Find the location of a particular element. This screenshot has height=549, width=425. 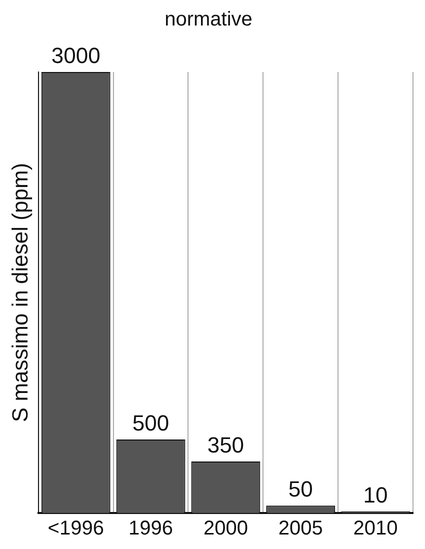

x-tick-label: 2005 is located at coordinates (300, 529).